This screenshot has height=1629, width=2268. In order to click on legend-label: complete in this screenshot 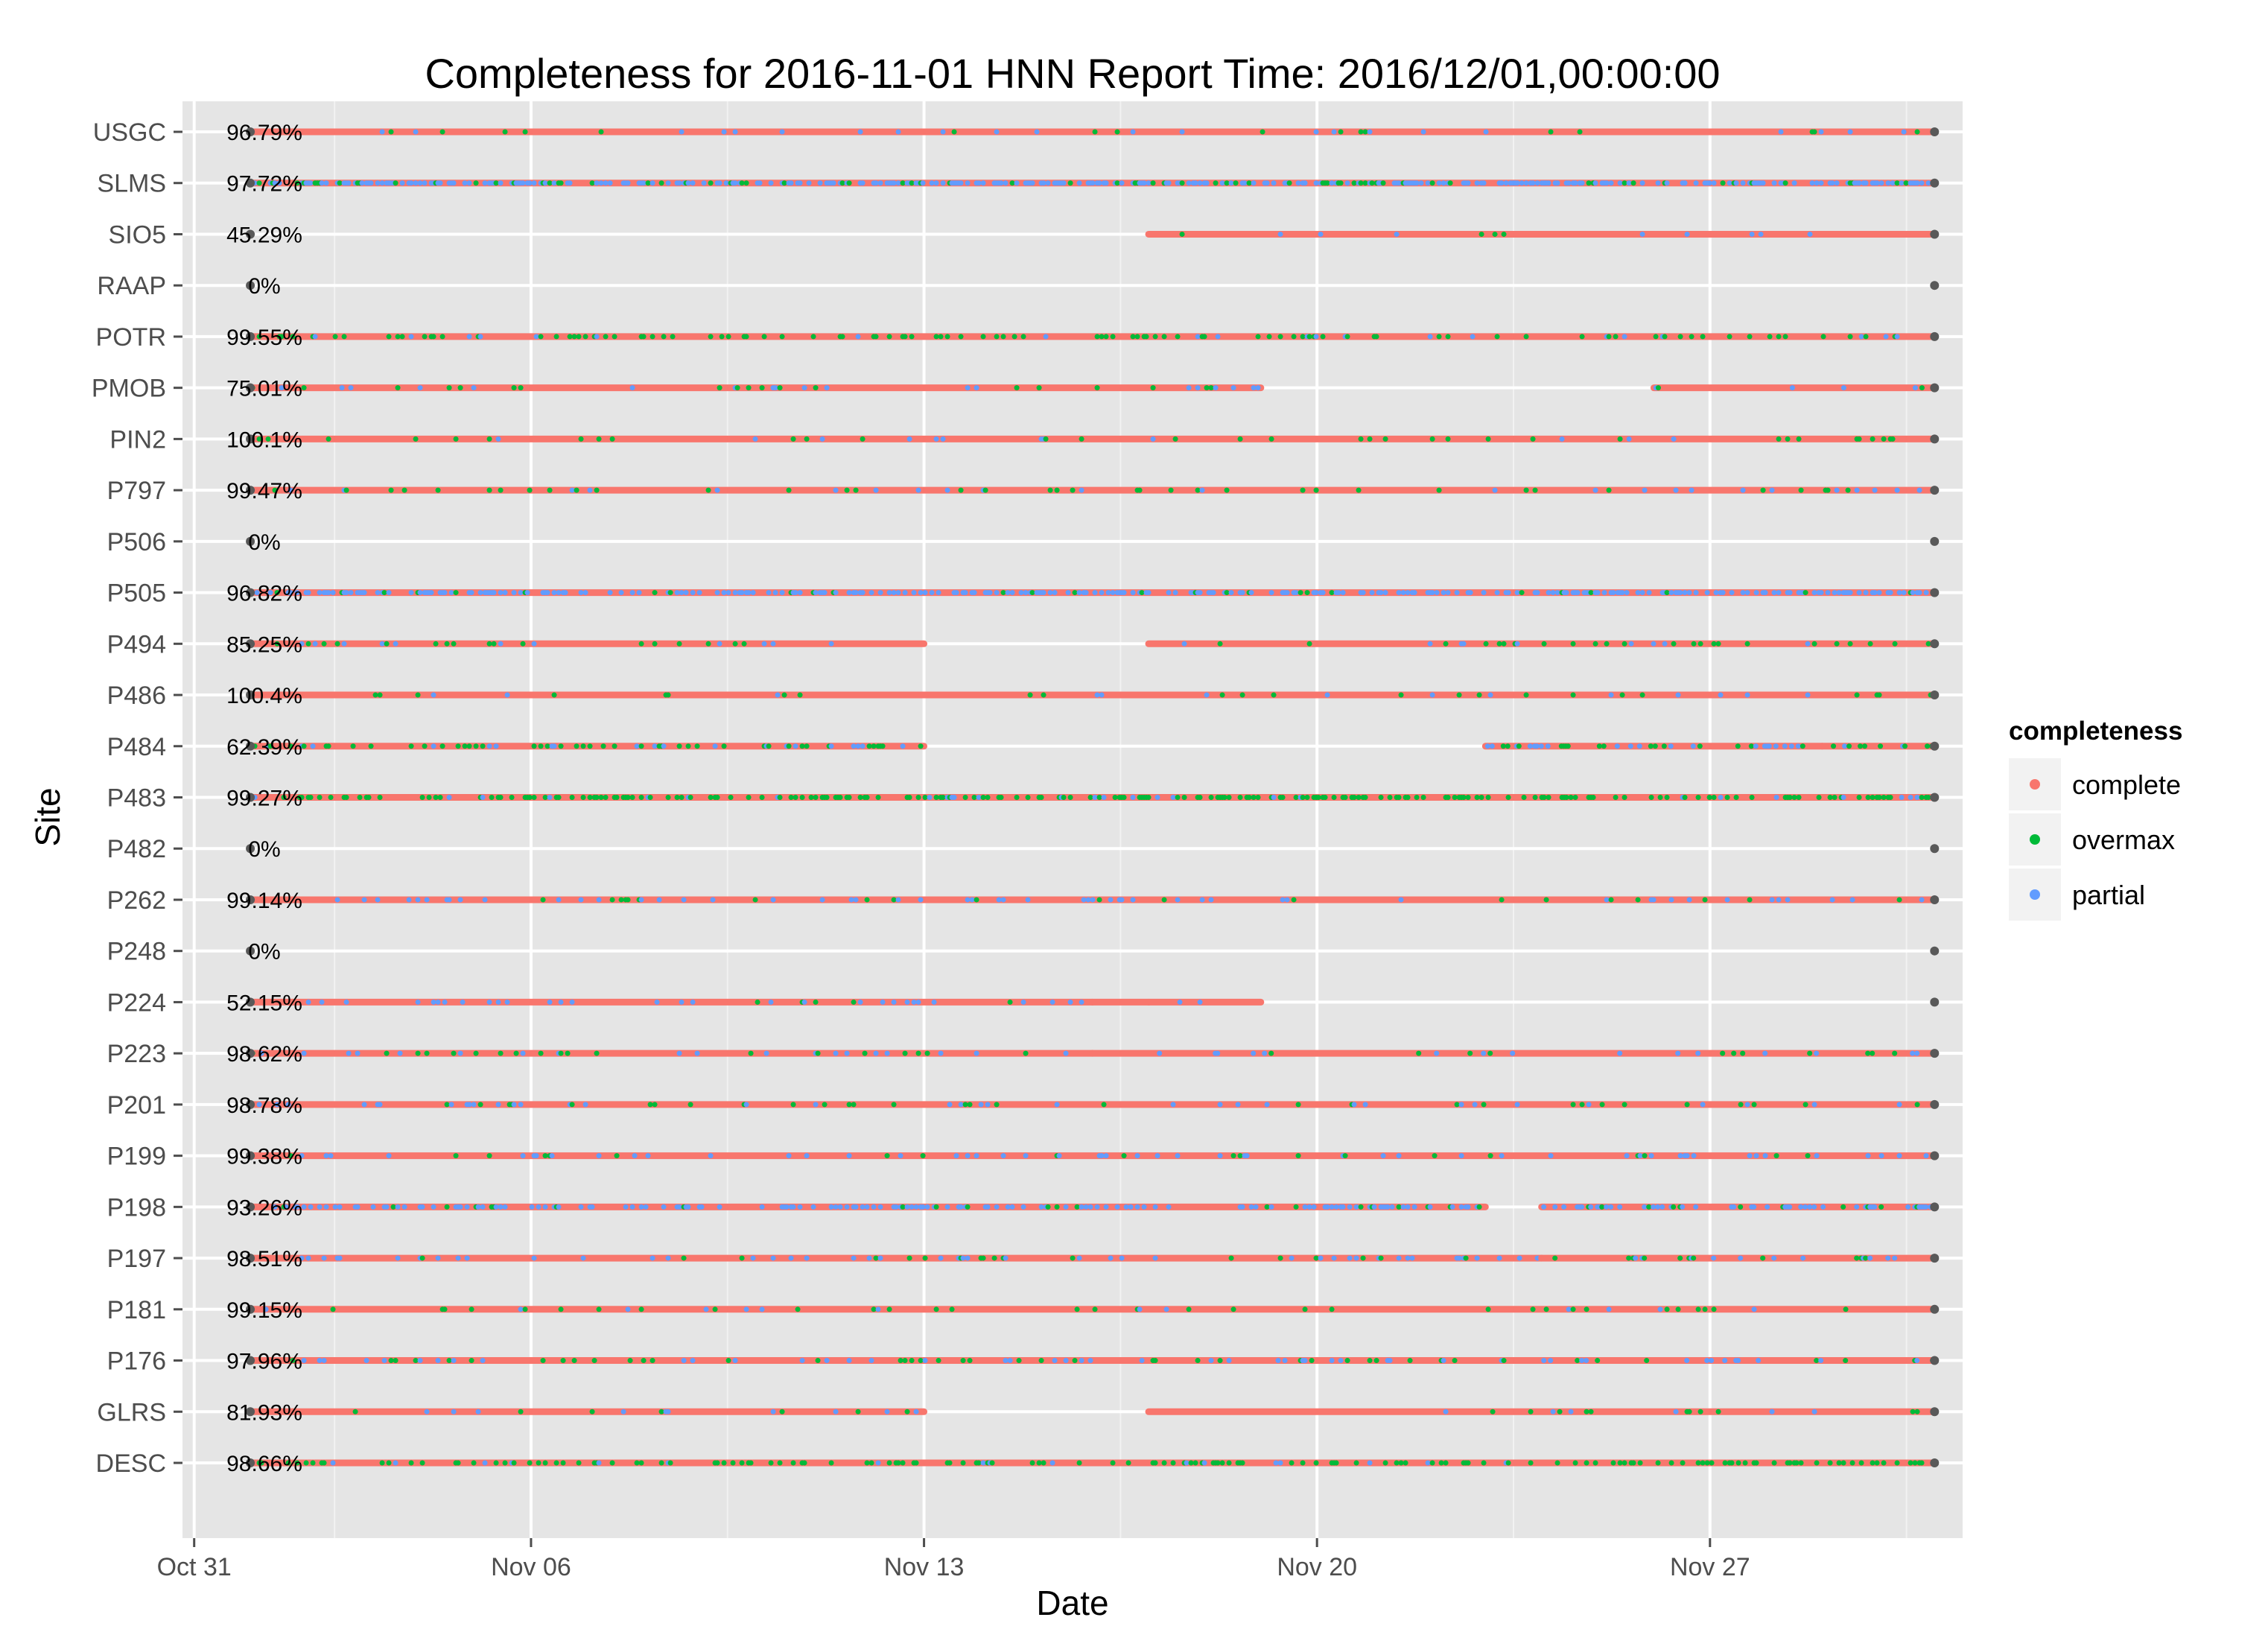, I will do `click(2126, 785)`.